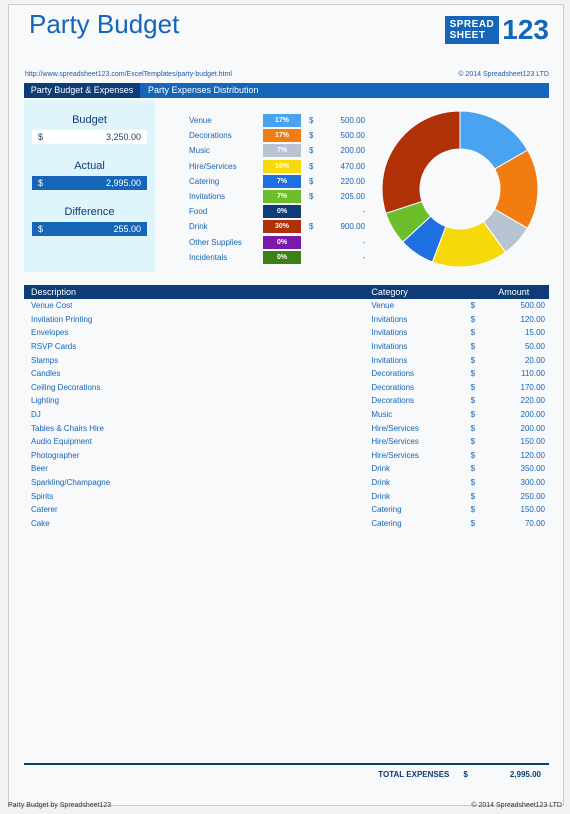 This screenshot has width=570, height=814. I want to click on category-amount: 220.00, so click(352, 181).